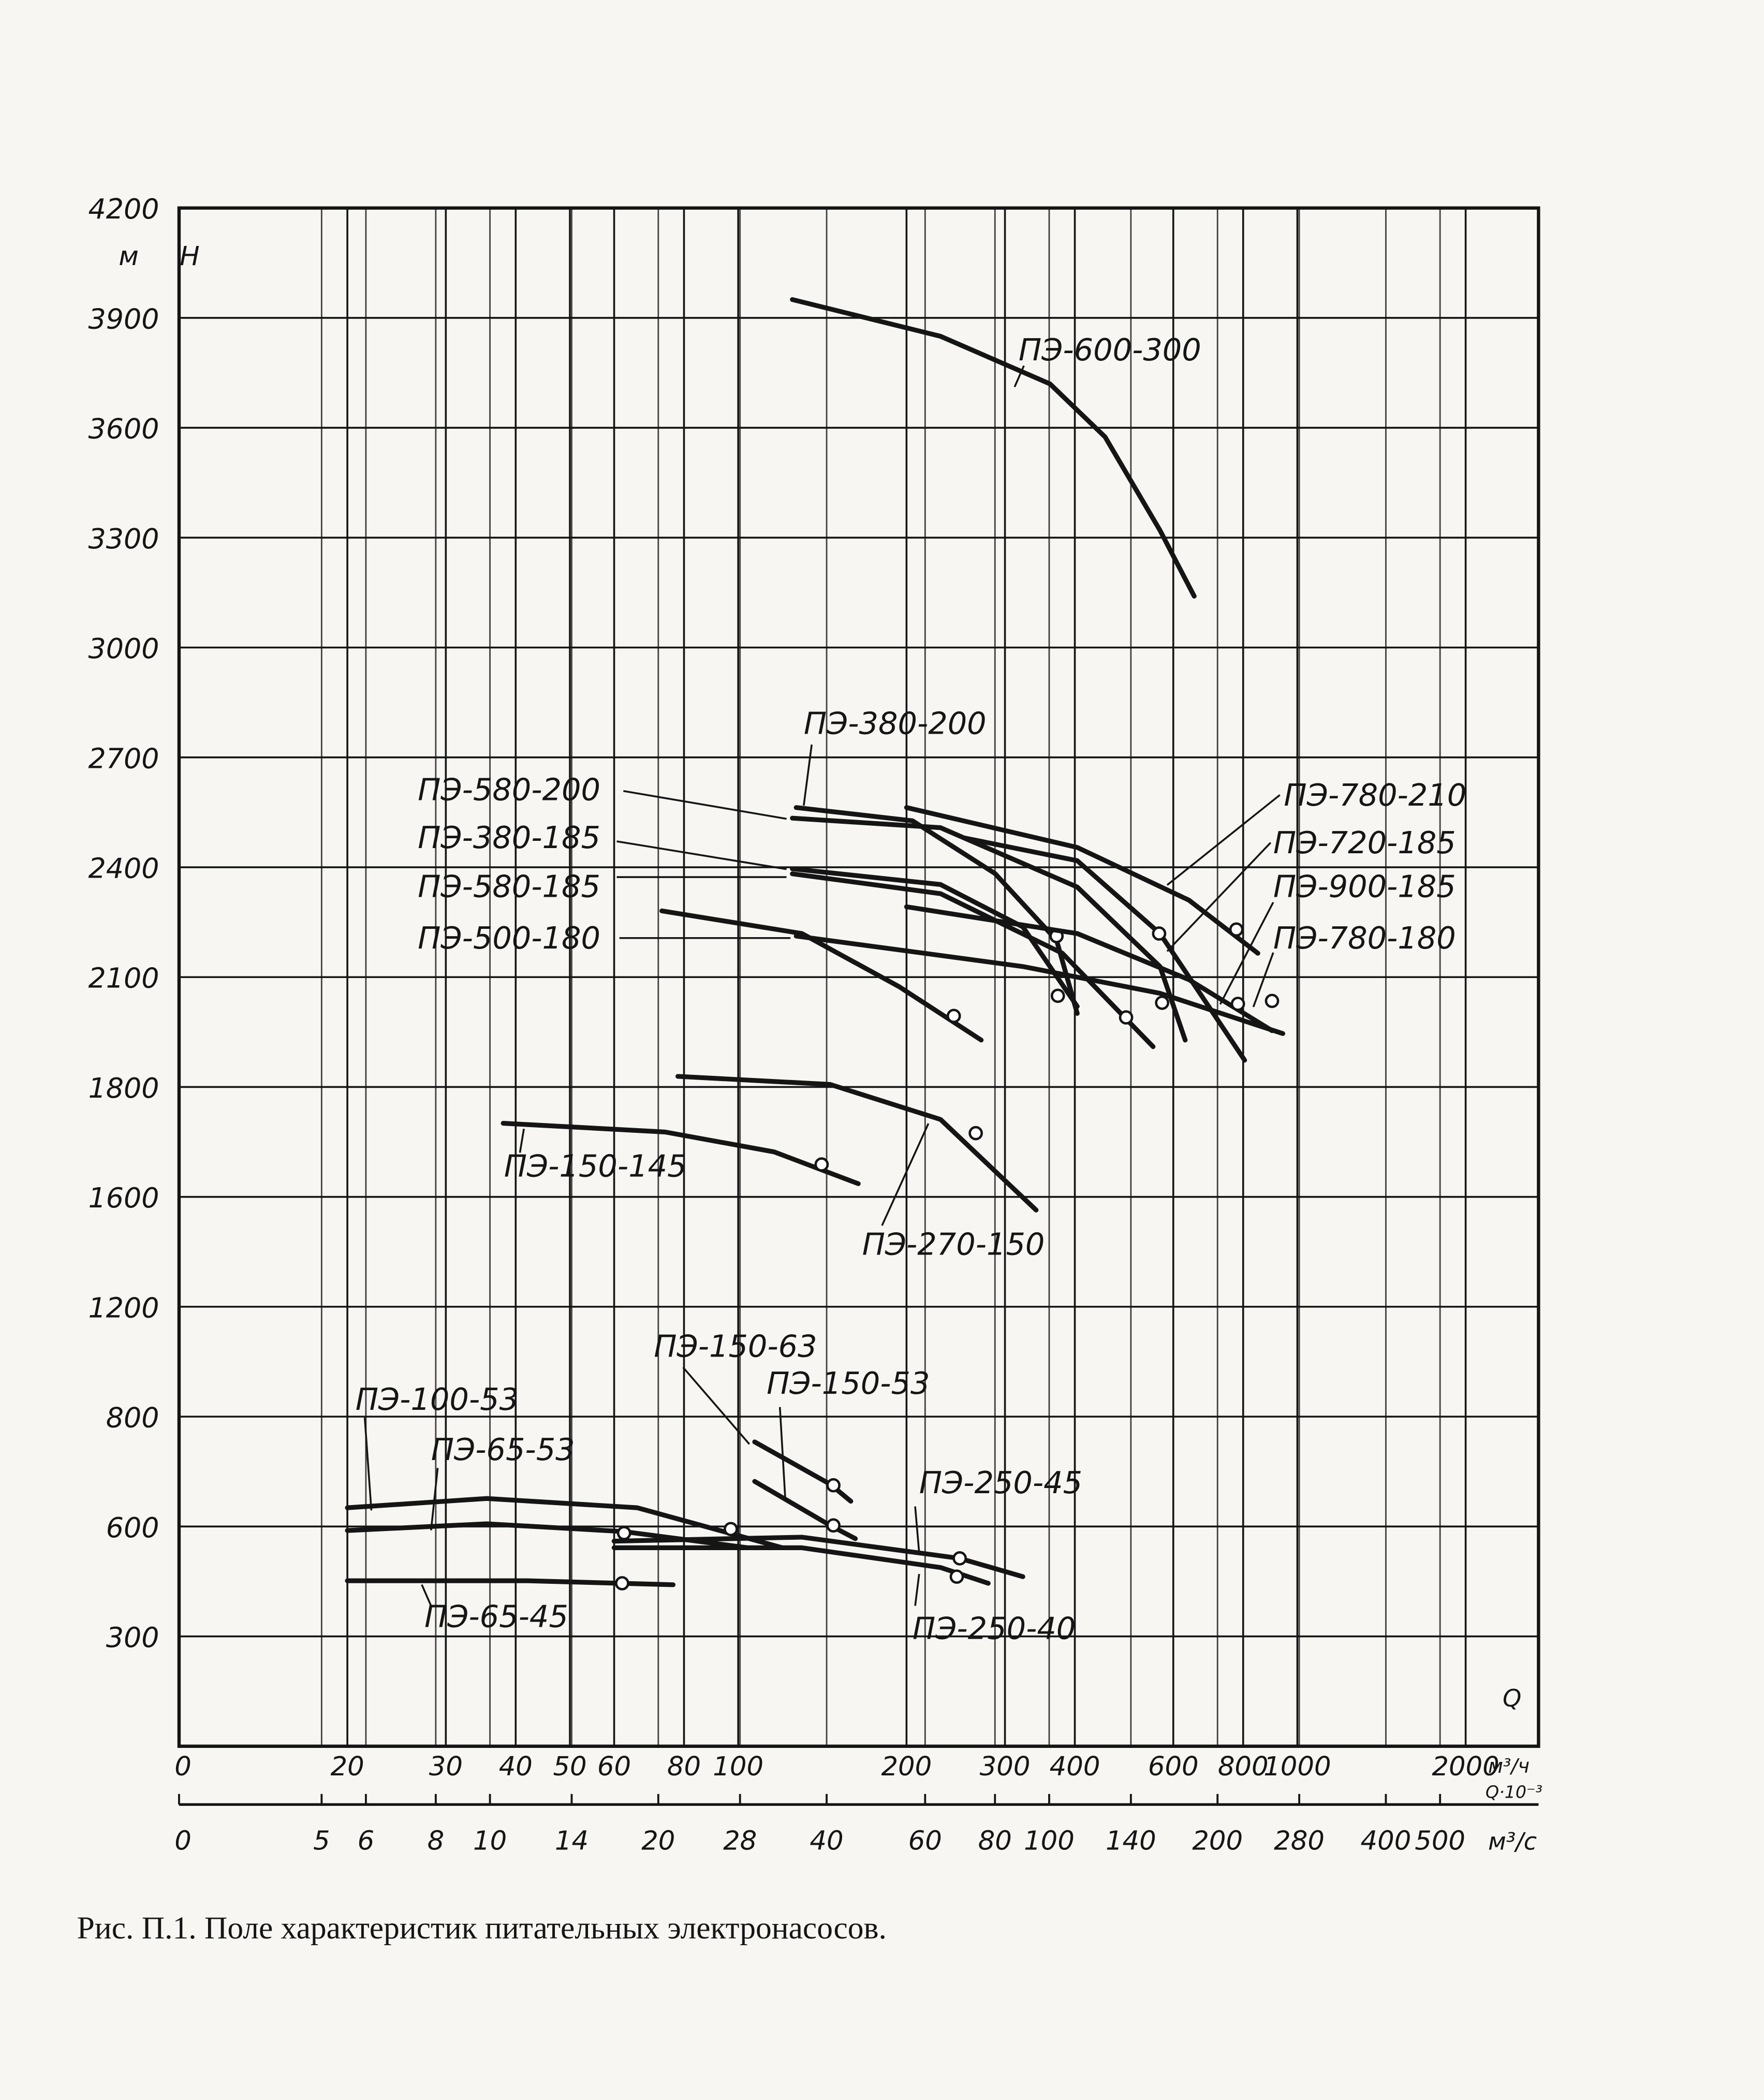 This screenshot has height=2100, width=1764. I want to click on curve-label: ПЭ-150-145, so click(595, 1166).